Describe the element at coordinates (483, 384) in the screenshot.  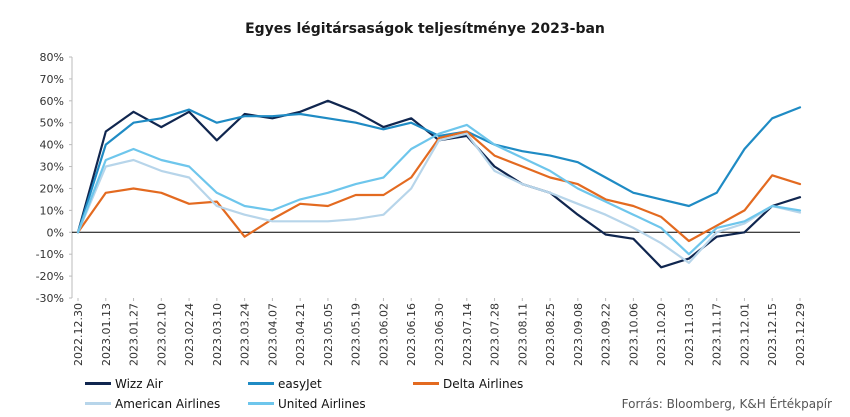
I see `legend-label-delta-airlines: Delta Airlines` at that location.